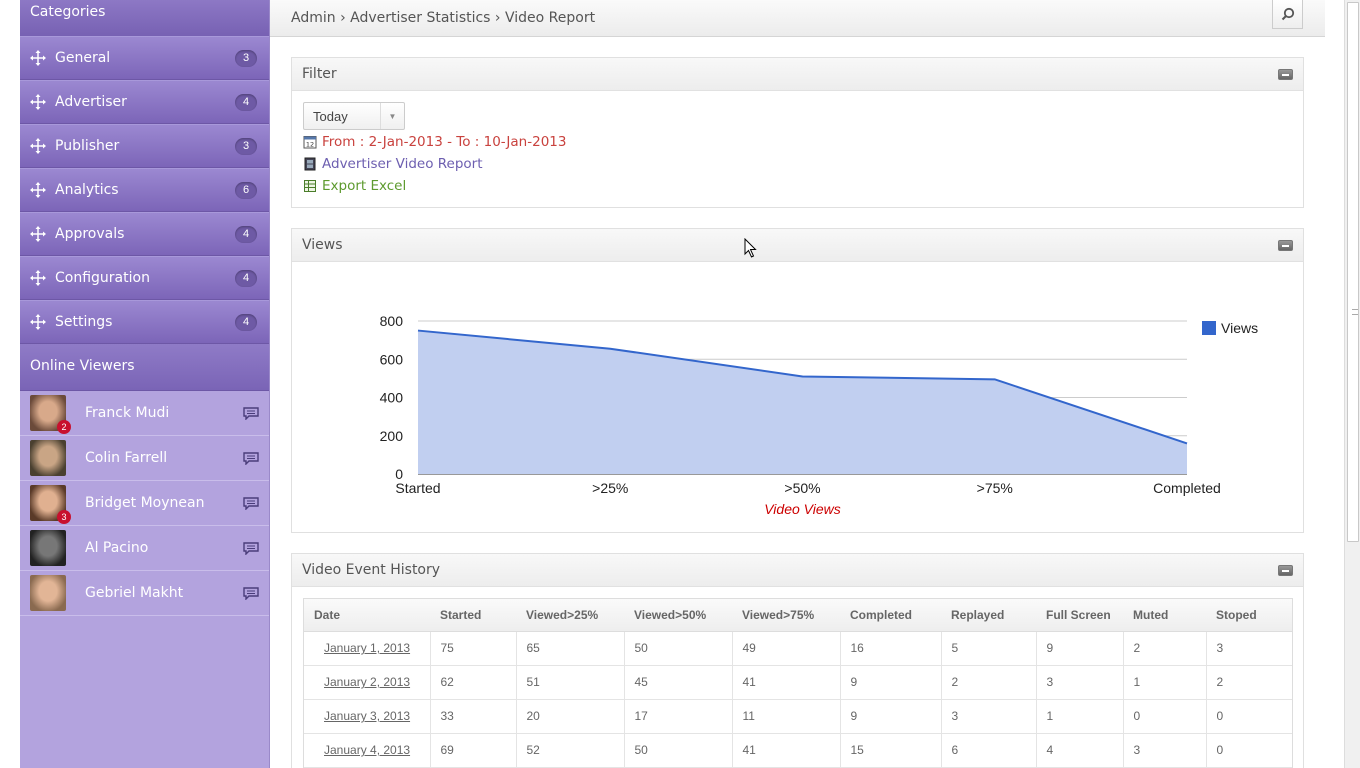 This screenshot has width=1360, height=768. I want to click on online-viewer-item: Colin Farrell, so click(144, 458).